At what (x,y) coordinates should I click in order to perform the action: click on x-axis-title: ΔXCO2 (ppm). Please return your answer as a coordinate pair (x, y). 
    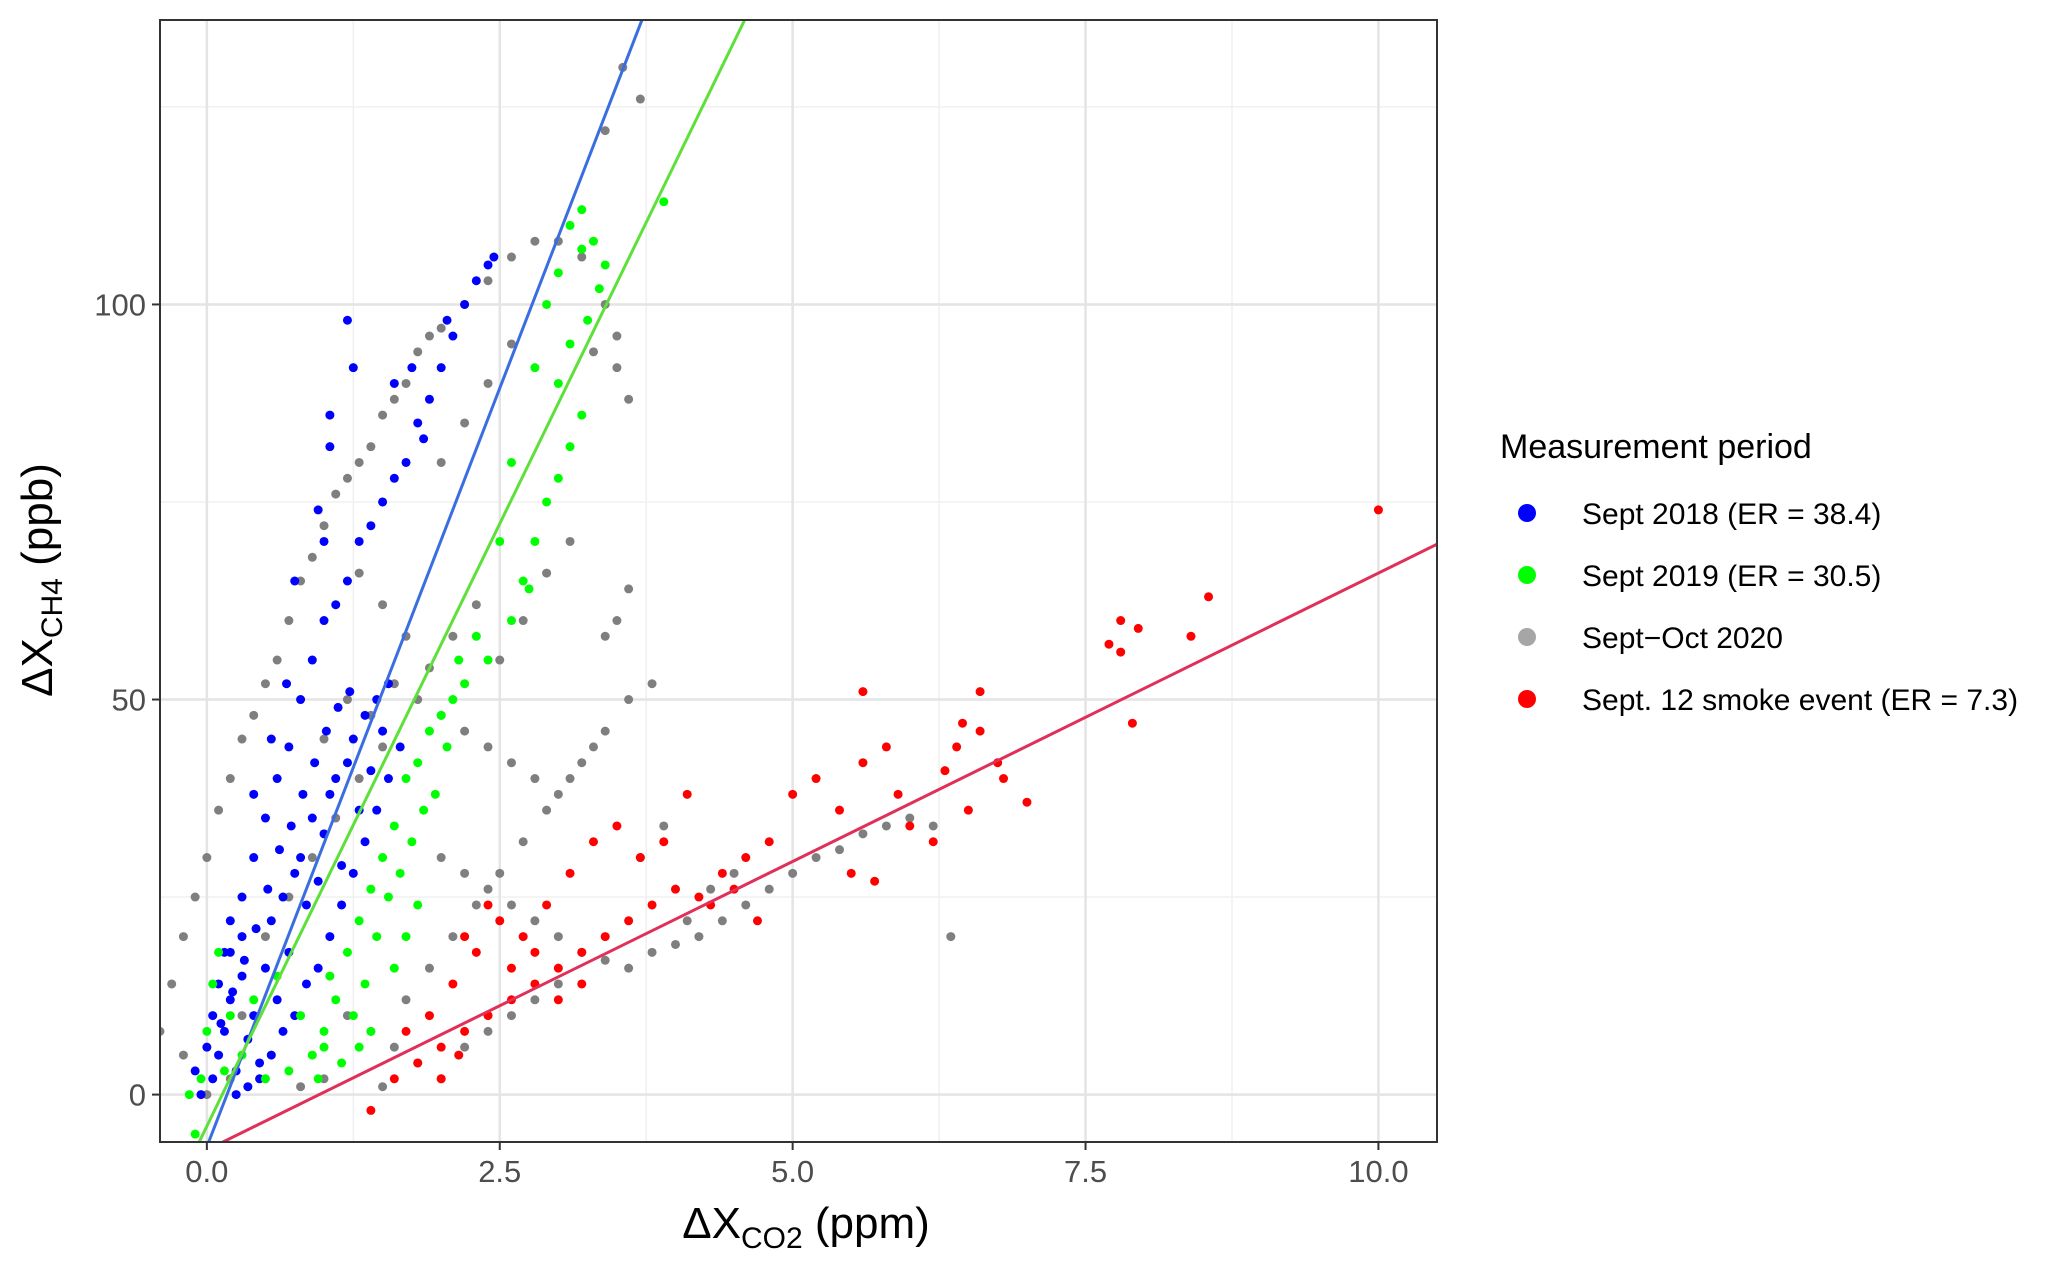
    Looking at the image, I should click on (806, 1227).